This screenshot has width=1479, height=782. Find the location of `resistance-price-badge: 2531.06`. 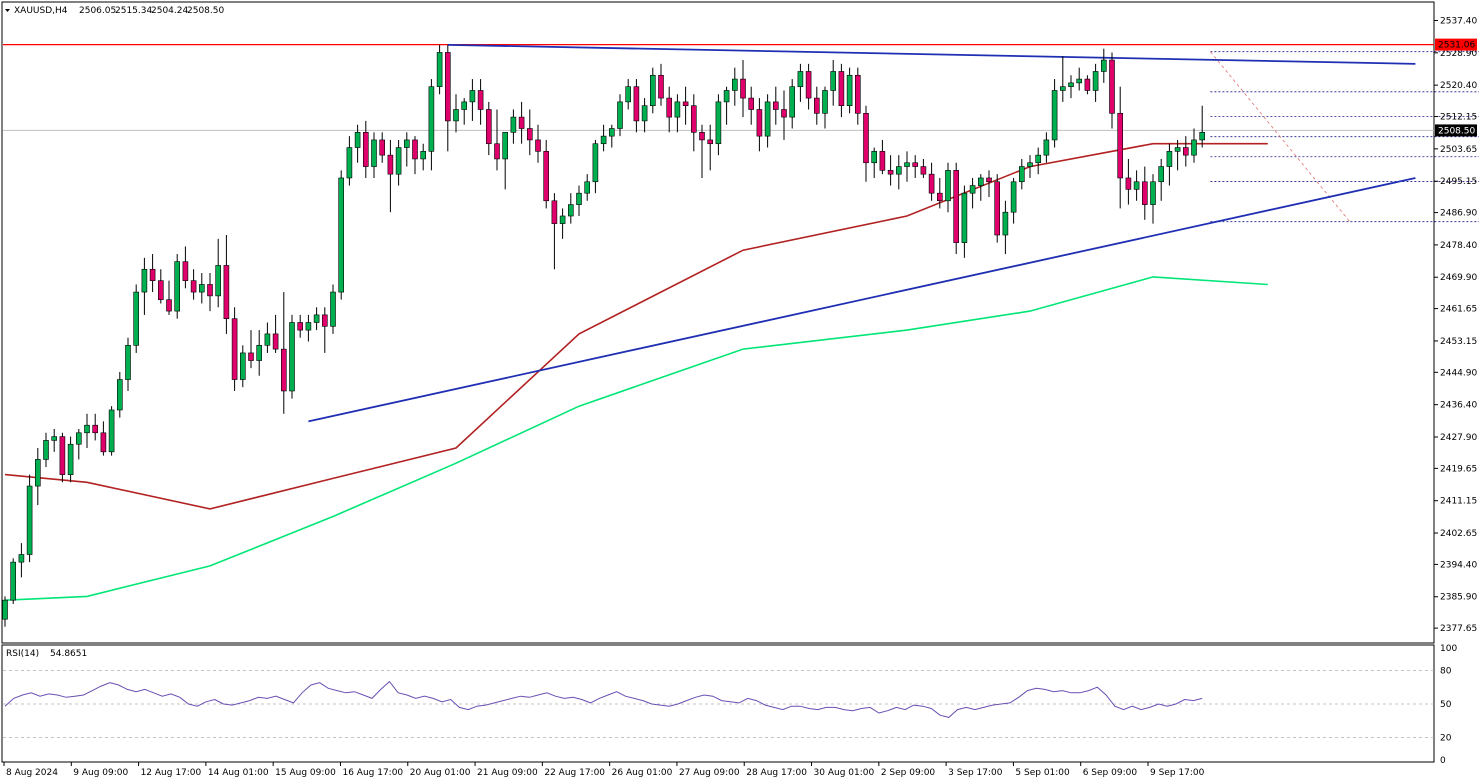

resistance-price-badge: 2531.06 is located at coordinates (1456, 46).